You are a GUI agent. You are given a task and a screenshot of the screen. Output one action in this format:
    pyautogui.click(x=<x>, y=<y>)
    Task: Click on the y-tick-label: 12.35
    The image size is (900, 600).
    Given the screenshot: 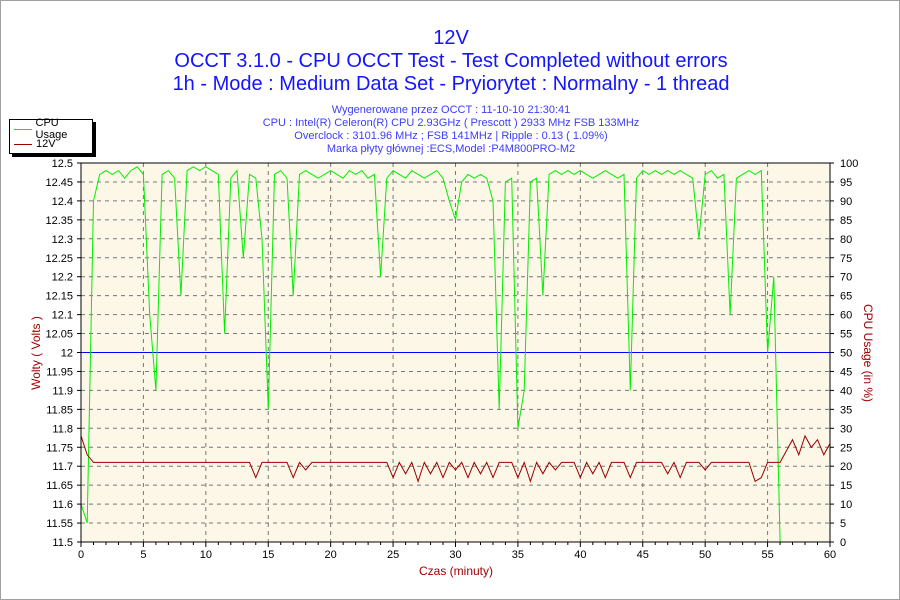 What is the action you would take?
    pyautogui.click(x=59, y=221)
    